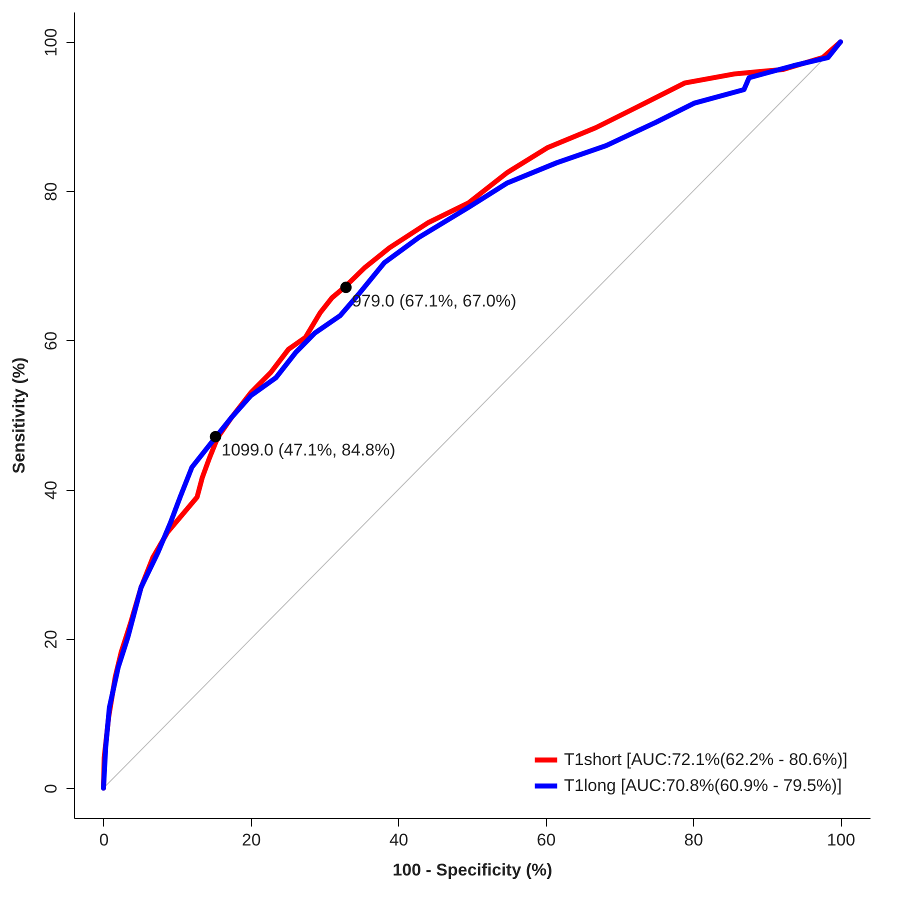 Image resolution: width=910 pixels, height=924 pixels. I want to click on y-tick-label: 80, so click(51, 192).